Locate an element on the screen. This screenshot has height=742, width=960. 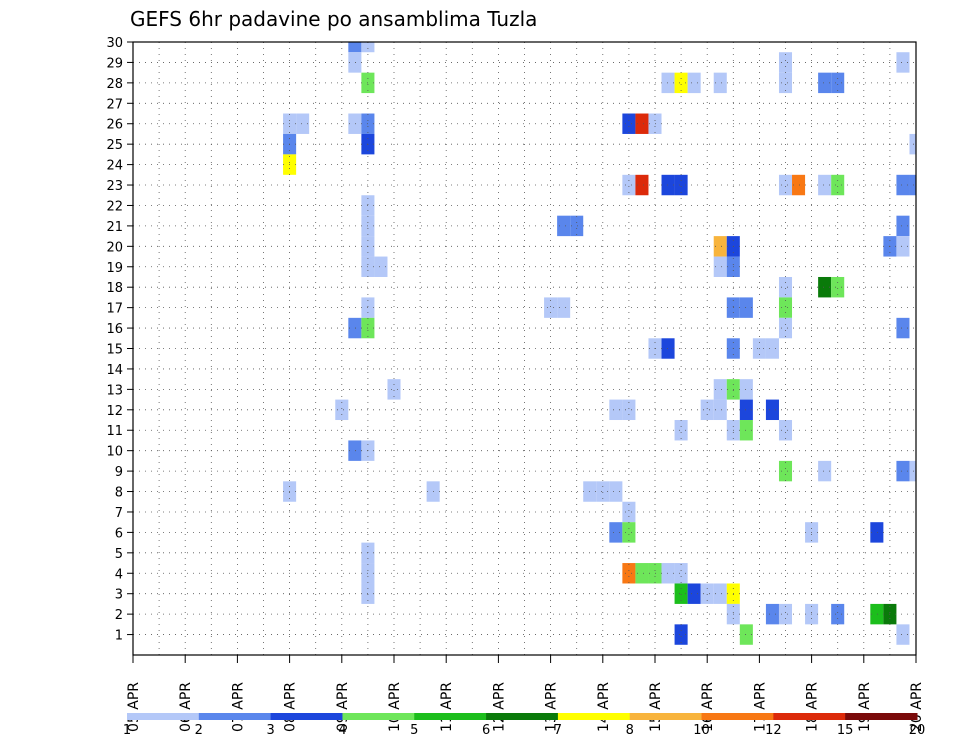
chart-title: GEFS 6hr padavine po ansamblima Tuzla is located at coordinates (333, 19).